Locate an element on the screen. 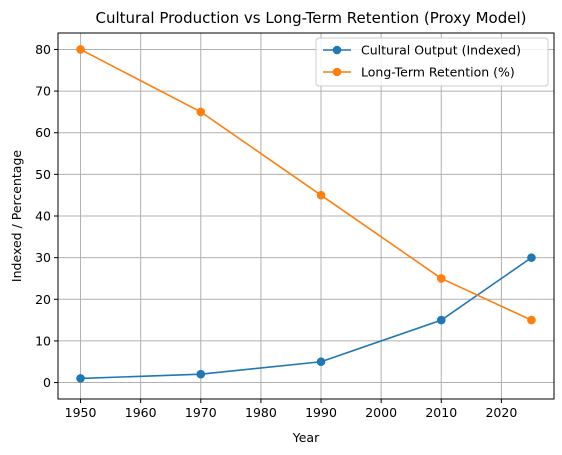 Image resolution: width=562 pixels, height=455 pixels. legend-box is located at coordinates (432, 62).